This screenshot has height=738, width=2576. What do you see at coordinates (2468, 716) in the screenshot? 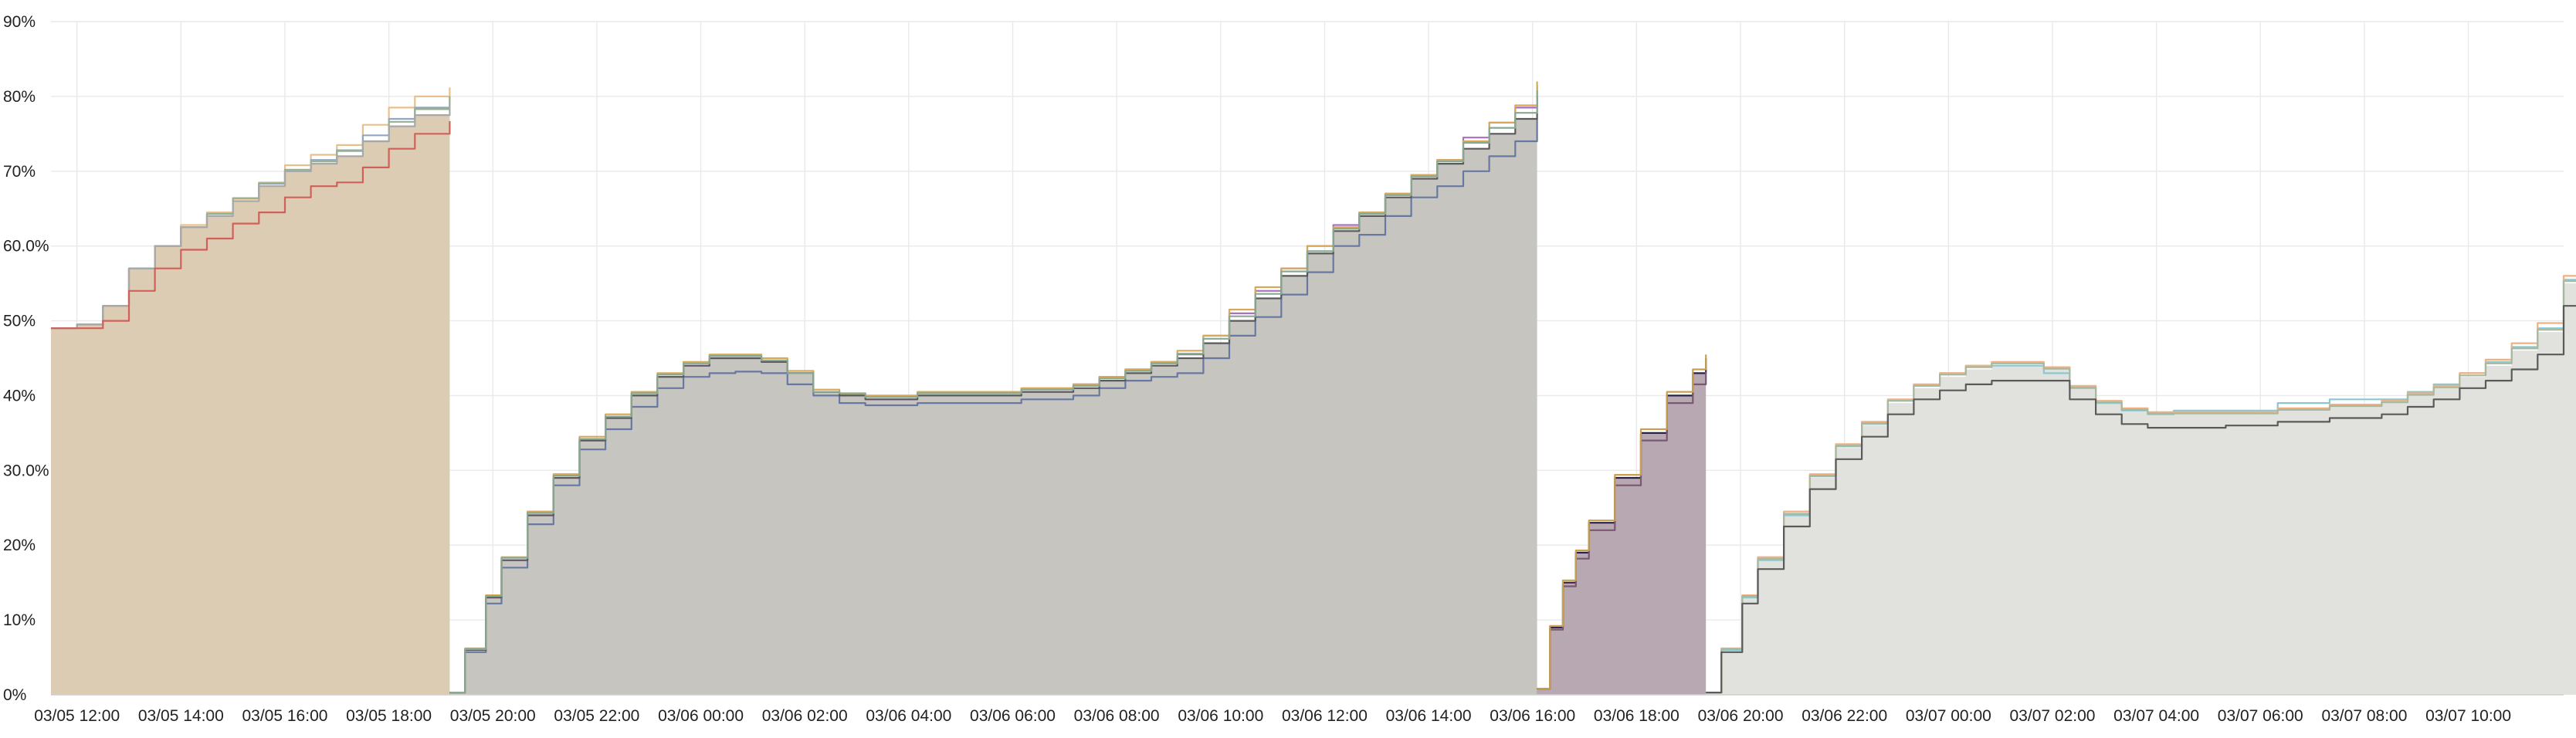
I see `x-tick-label: 03/07 10:00` at bounding box center [2468, 716].